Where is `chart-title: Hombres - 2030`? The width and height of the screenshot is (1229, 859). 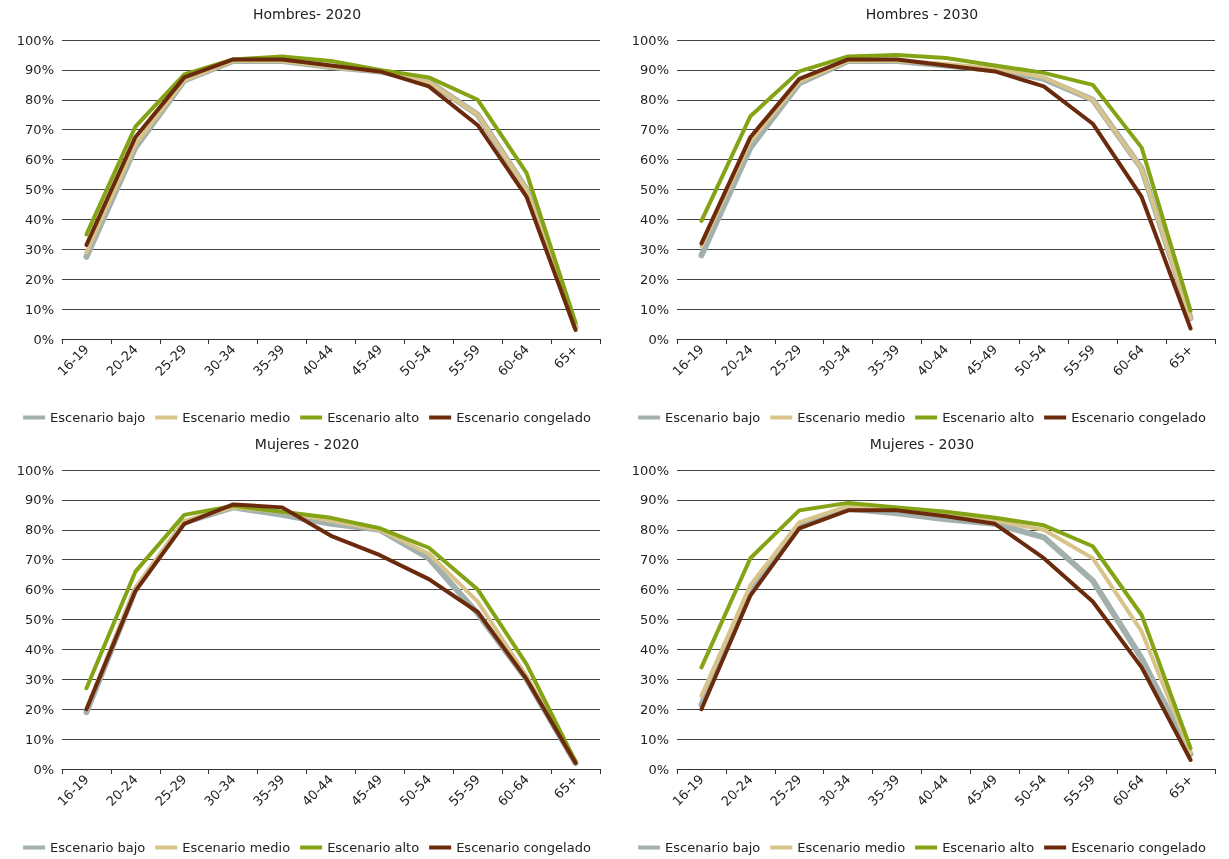
chart-title: Hombres - 2030 is located at coordinates (922, 14).